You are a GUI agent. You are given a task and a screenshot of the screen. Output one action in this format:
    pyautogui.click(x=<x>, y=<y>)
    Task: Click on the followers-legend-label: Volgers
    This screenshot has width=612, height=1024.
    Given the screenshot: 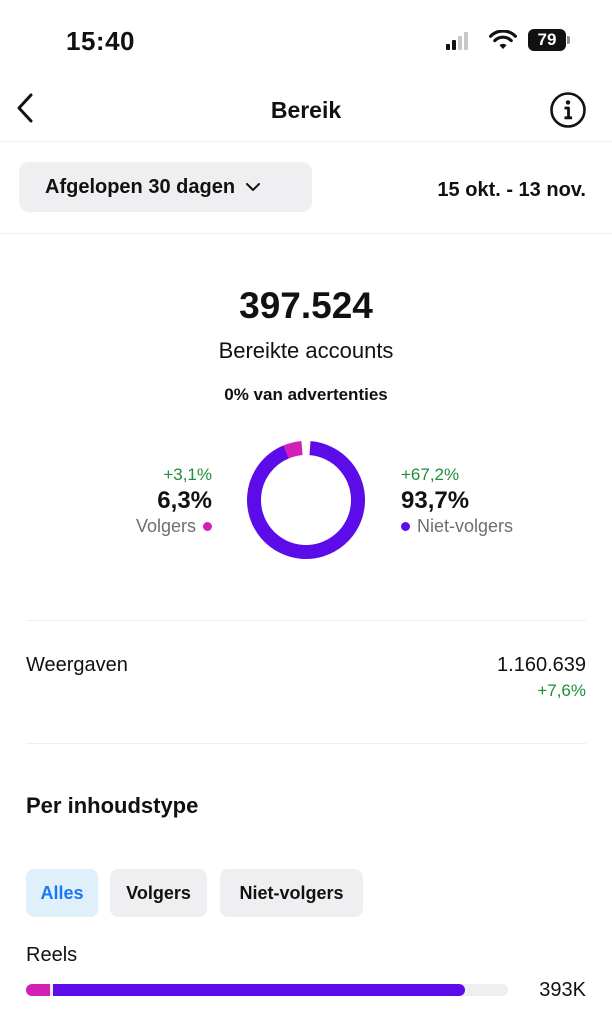 What is the action you would take?
    pyautogui.click(x=165, y=526)
    